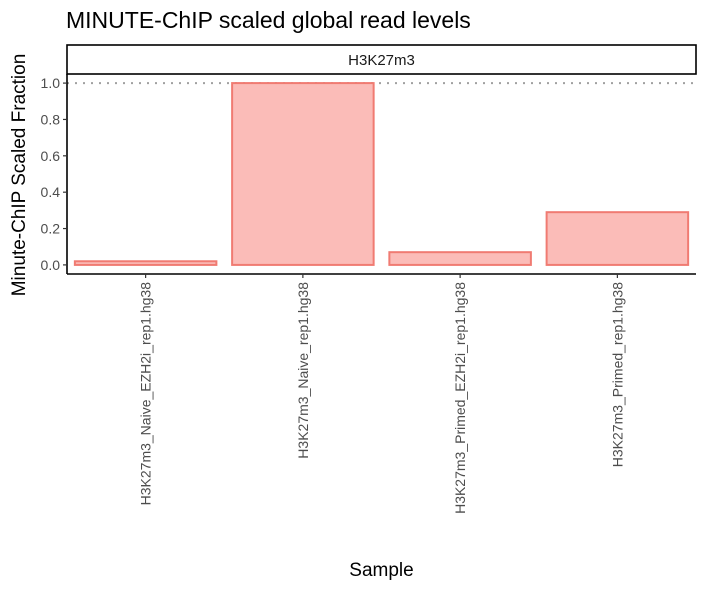  Describe the element at coordinates (303, 370) in the screenshot. I see `x-tick-label: H3K27m3_Naive_rep1.hg38` at that location.